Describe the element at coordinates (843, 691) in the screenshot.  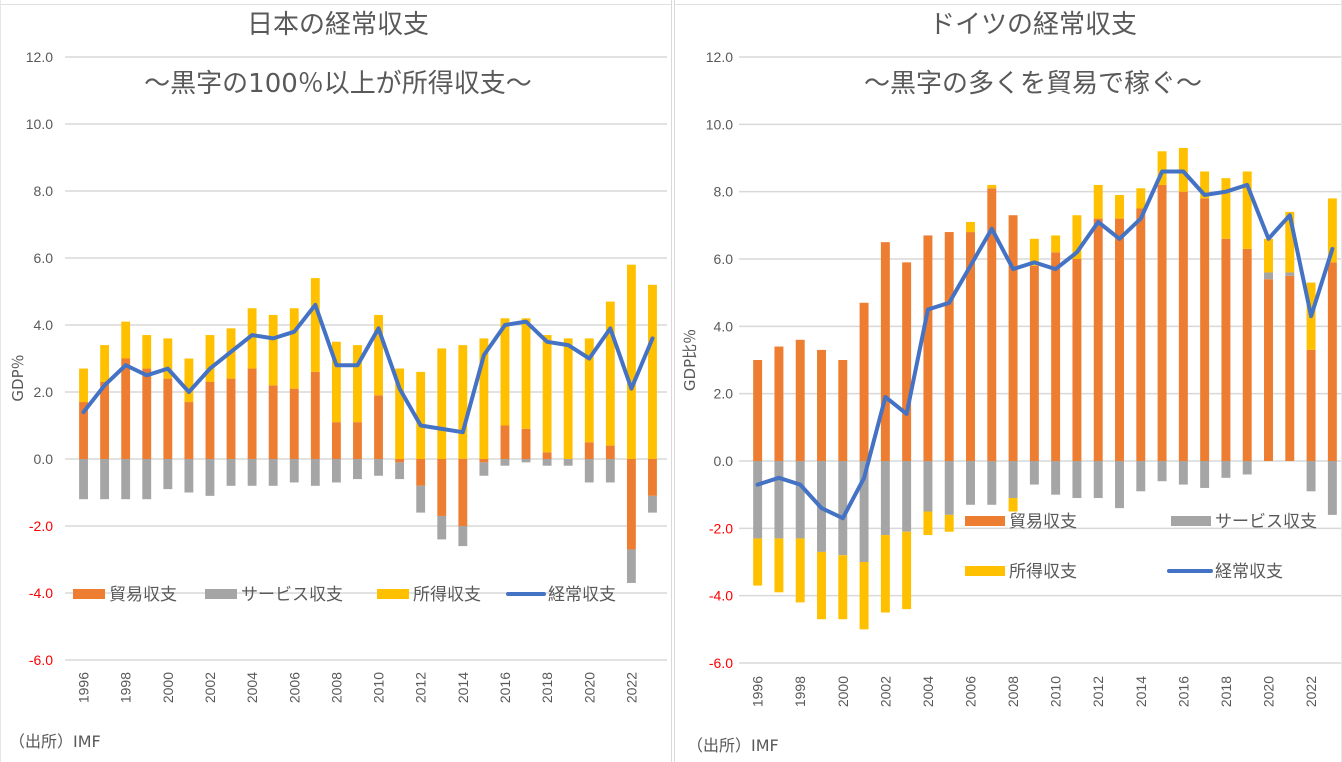
I see `x-tick-label: 2000` at that location.